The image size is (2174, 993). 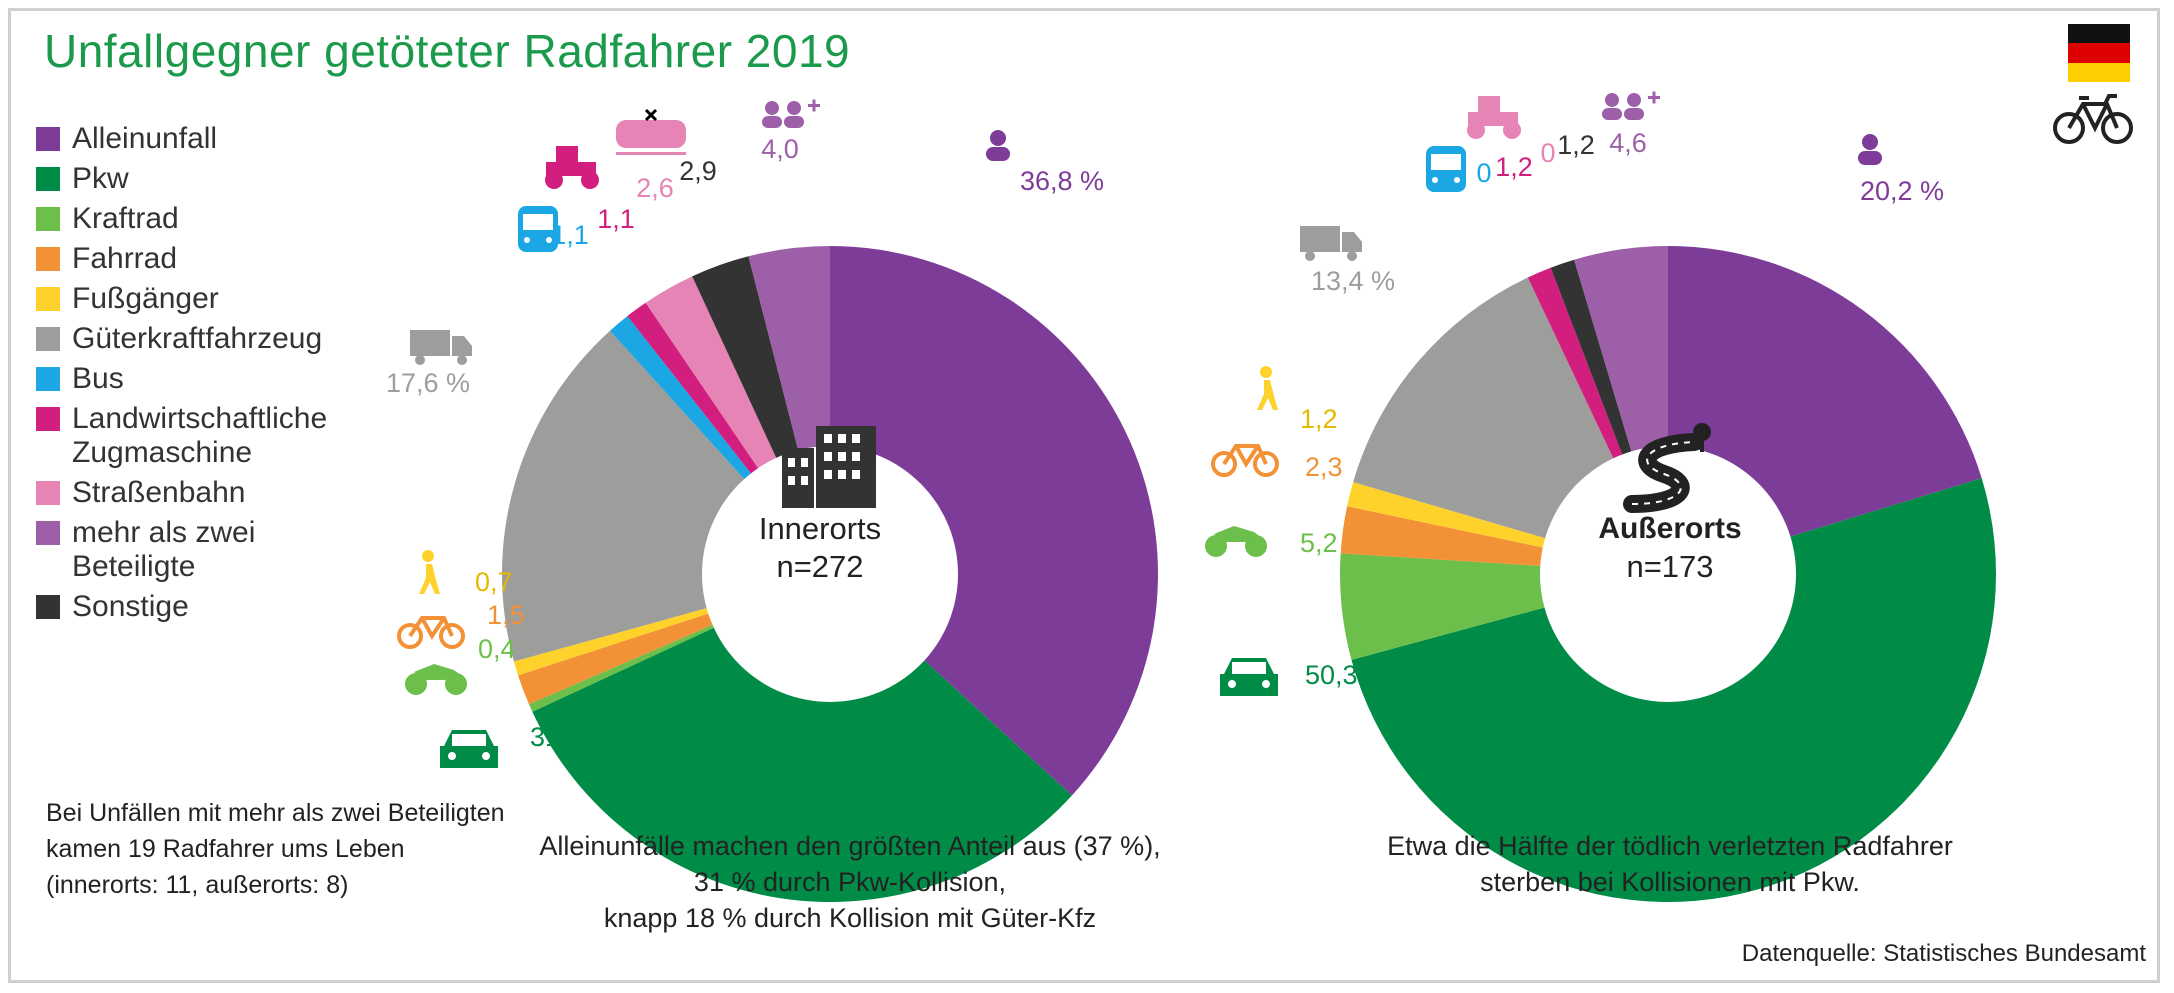 I want to click on data-label: 2,6, so click(x=655, y=188).